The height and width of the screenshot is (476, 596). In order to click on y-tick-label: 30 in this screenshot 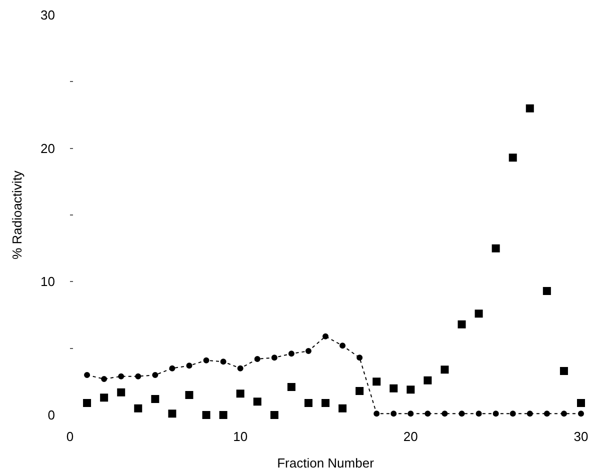, I will do `click(47, 15)`.